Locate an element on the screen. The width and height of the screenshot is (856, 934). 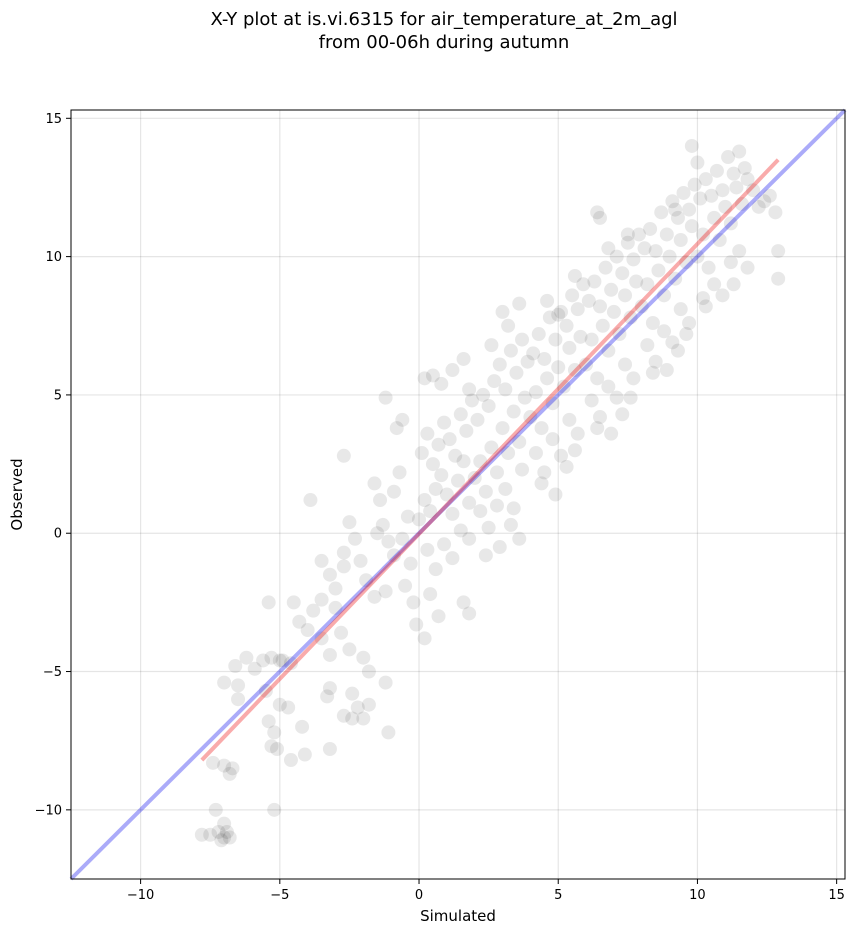
x-tick-label: 5 is located at coordinates (558, 895).